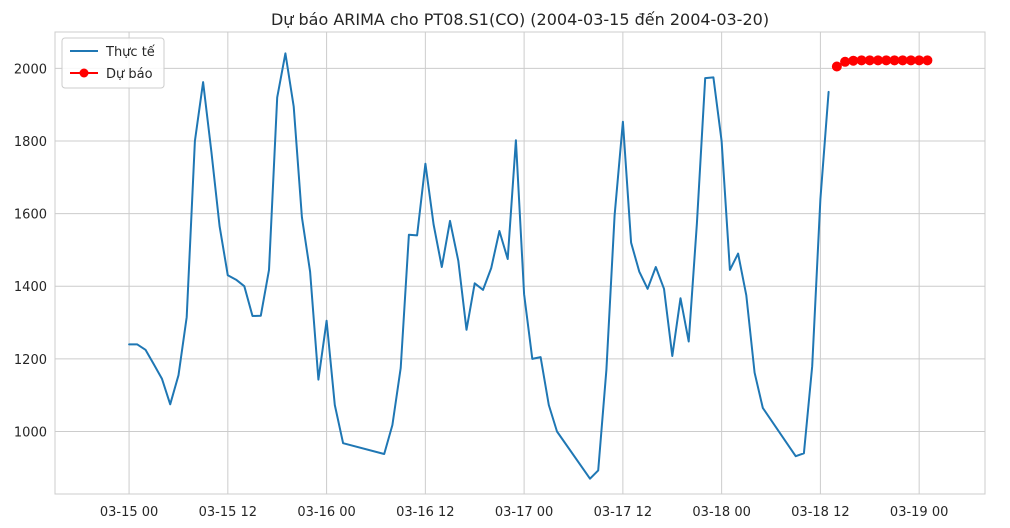  Describe the element at coordinates (129, 74) in the screenshot. I see `legend-forecast-label: Dự báo` at that location.